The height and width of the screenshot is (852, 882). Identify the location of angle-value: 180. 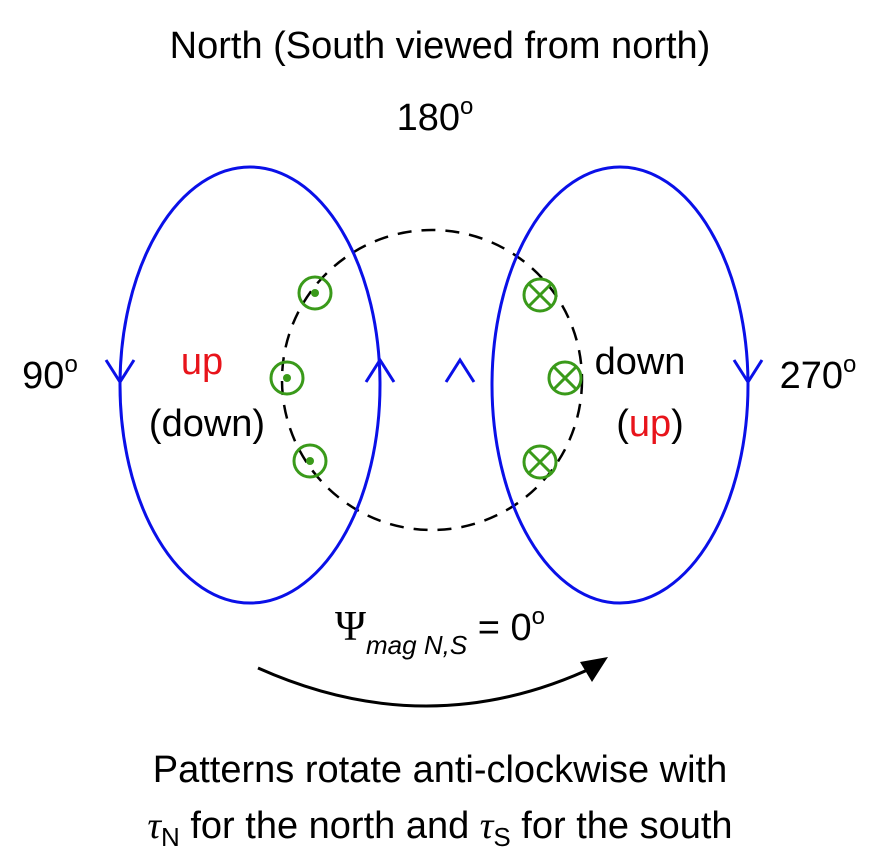
(428, 118).